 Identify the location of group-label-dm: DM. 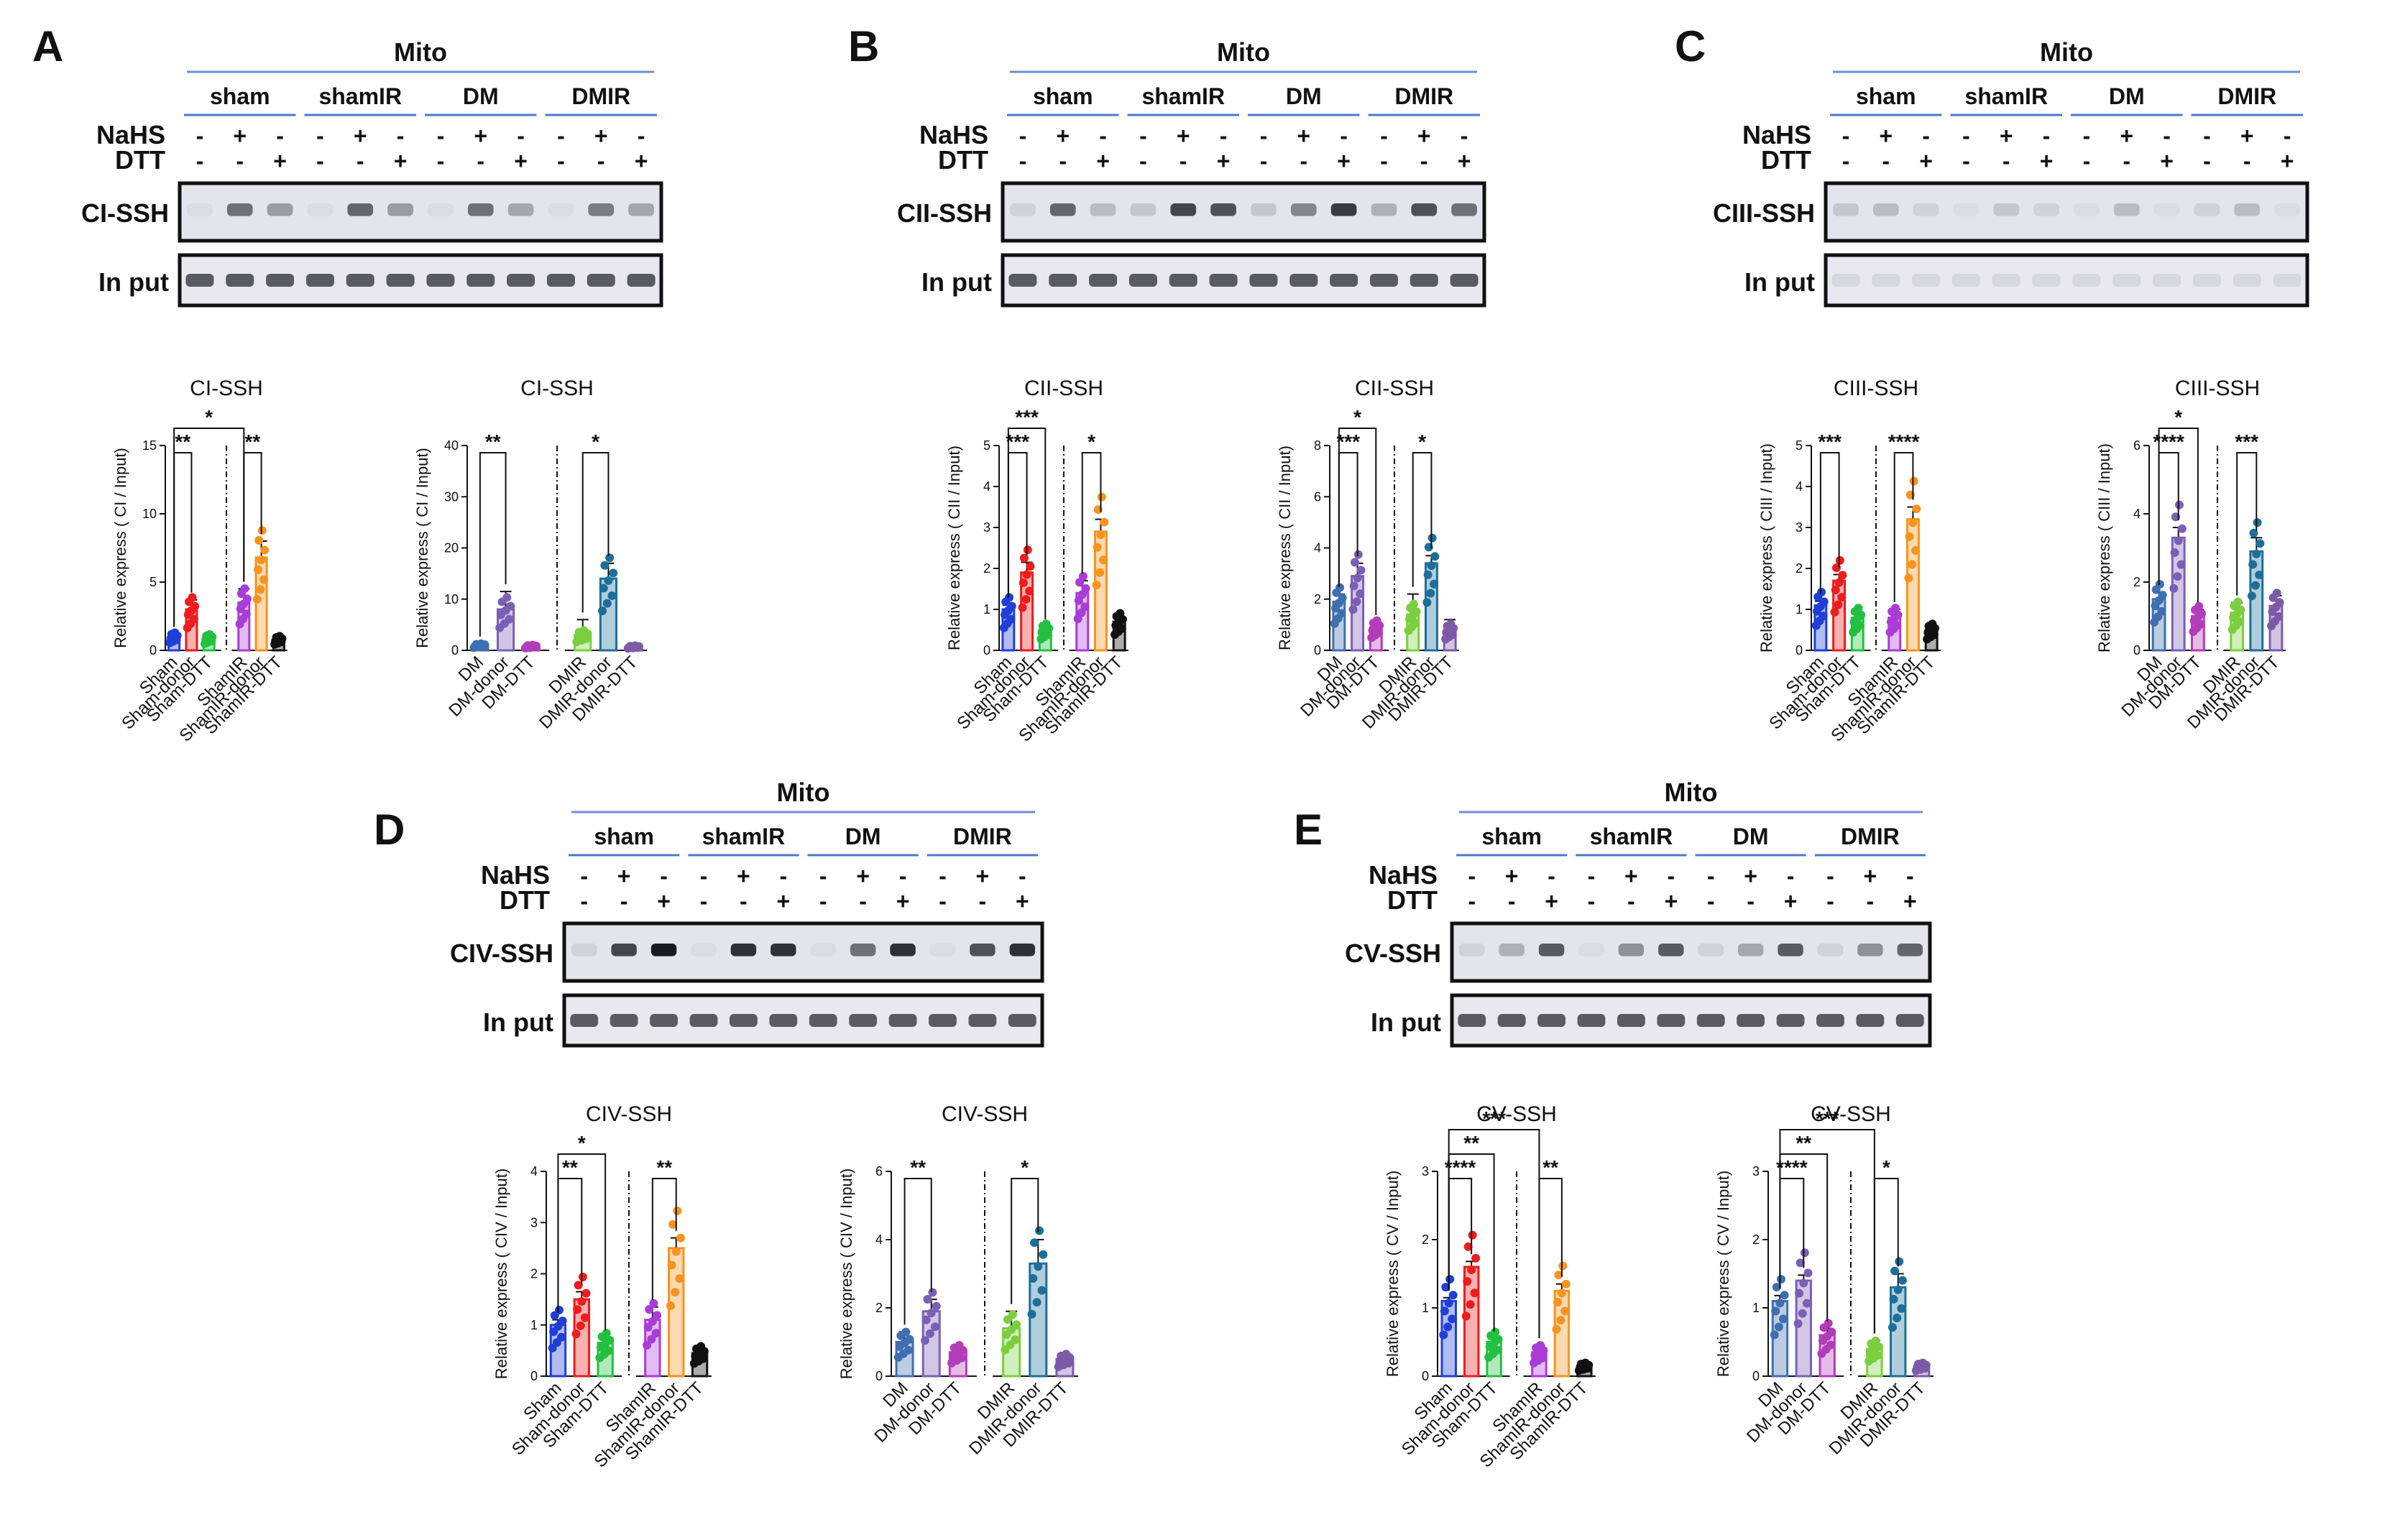
(2127, 96).